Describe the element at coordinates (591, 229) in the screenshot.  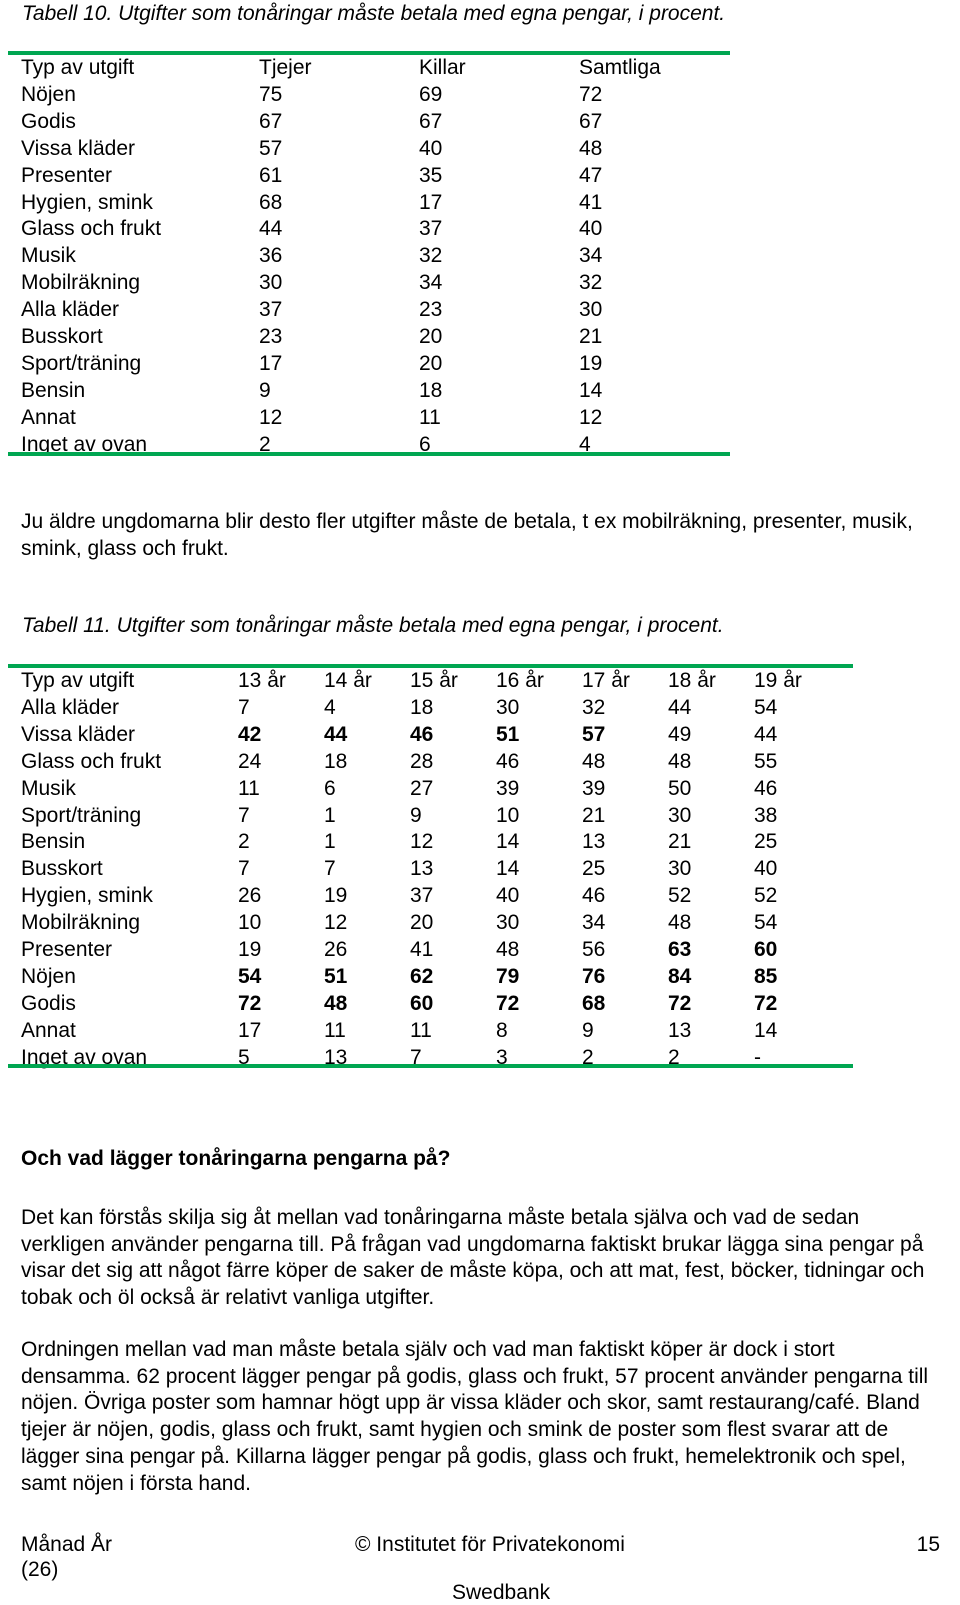
I see `table10-cell: 40` at that location.